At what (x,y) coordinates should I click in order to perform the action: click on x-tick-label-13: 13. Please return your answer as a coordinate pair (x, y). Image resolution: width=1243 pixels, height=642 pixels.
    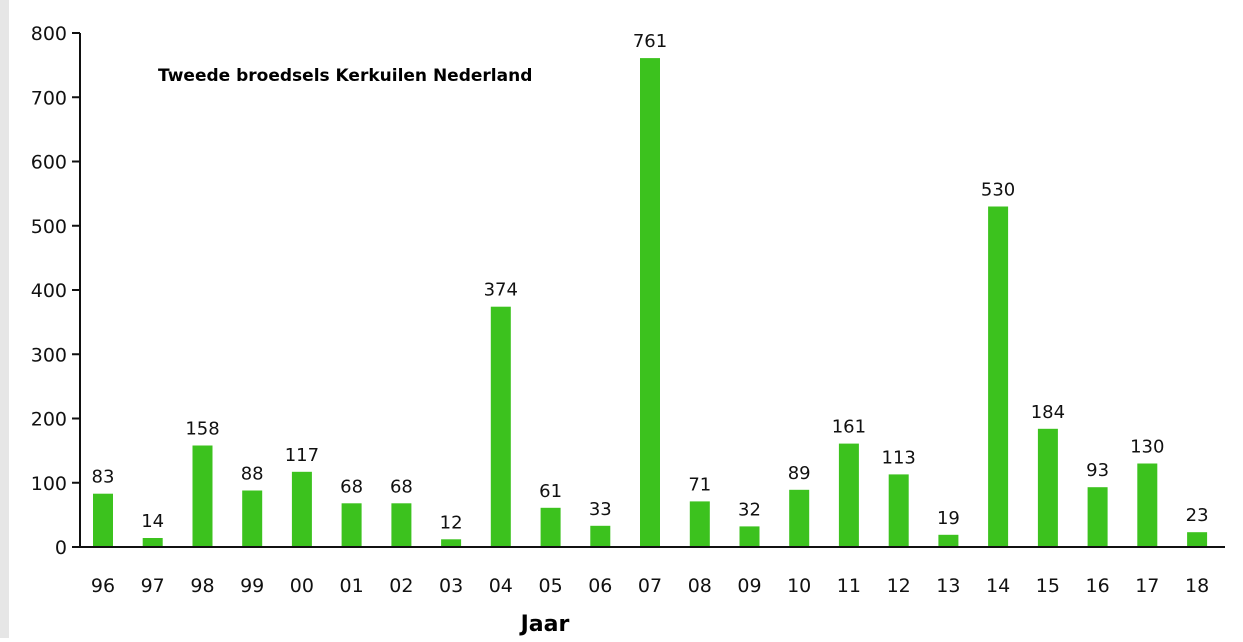
    Looking at the image, I should click on (948, 586).